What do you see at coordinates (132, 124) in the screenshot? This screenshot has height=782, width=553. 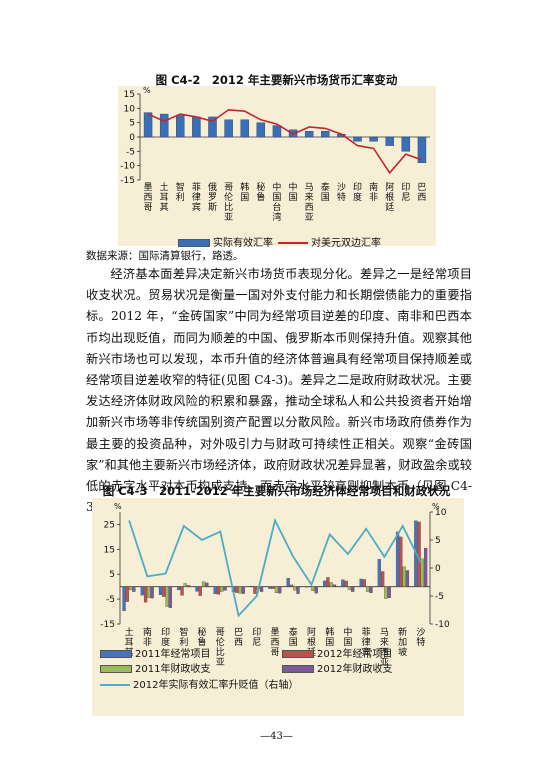 I see `y-tick-label: 5` at bounding box center [132, 124].